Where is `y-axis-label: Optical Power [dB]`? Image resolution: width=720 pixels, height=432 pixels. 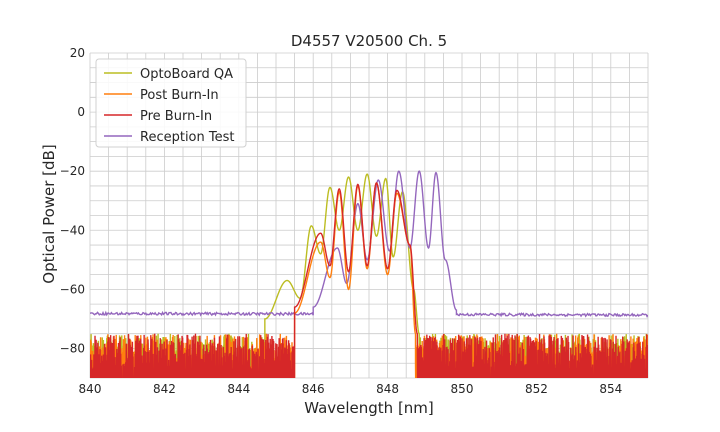 y-axis-label: Optical Power [dB] is located at coordinates (49, 213).